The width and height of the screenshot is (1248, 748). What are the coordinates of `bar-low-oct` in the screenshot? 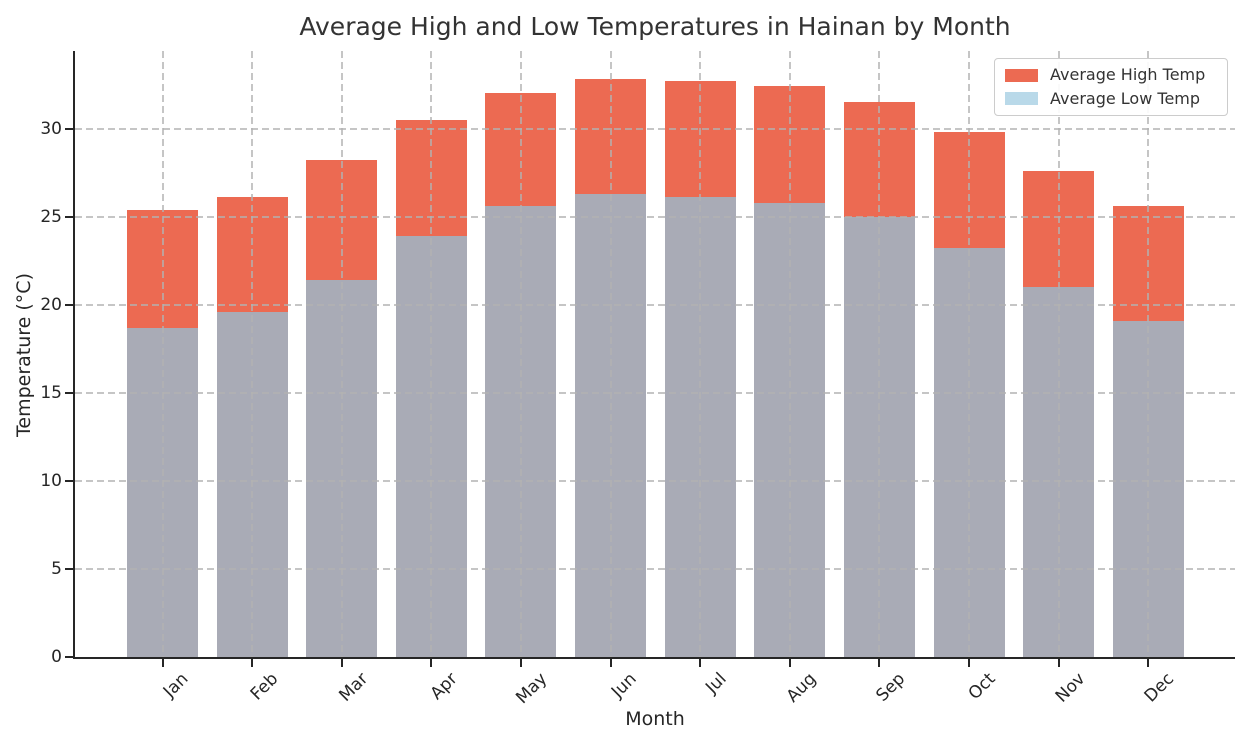 It's located at (969, 452).